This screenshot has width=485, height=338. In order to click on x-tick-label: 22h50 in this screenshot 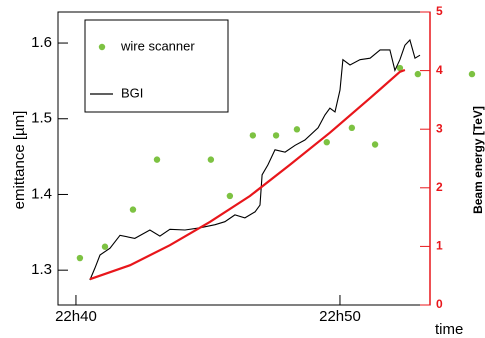, I will do `click(340, 316)`.